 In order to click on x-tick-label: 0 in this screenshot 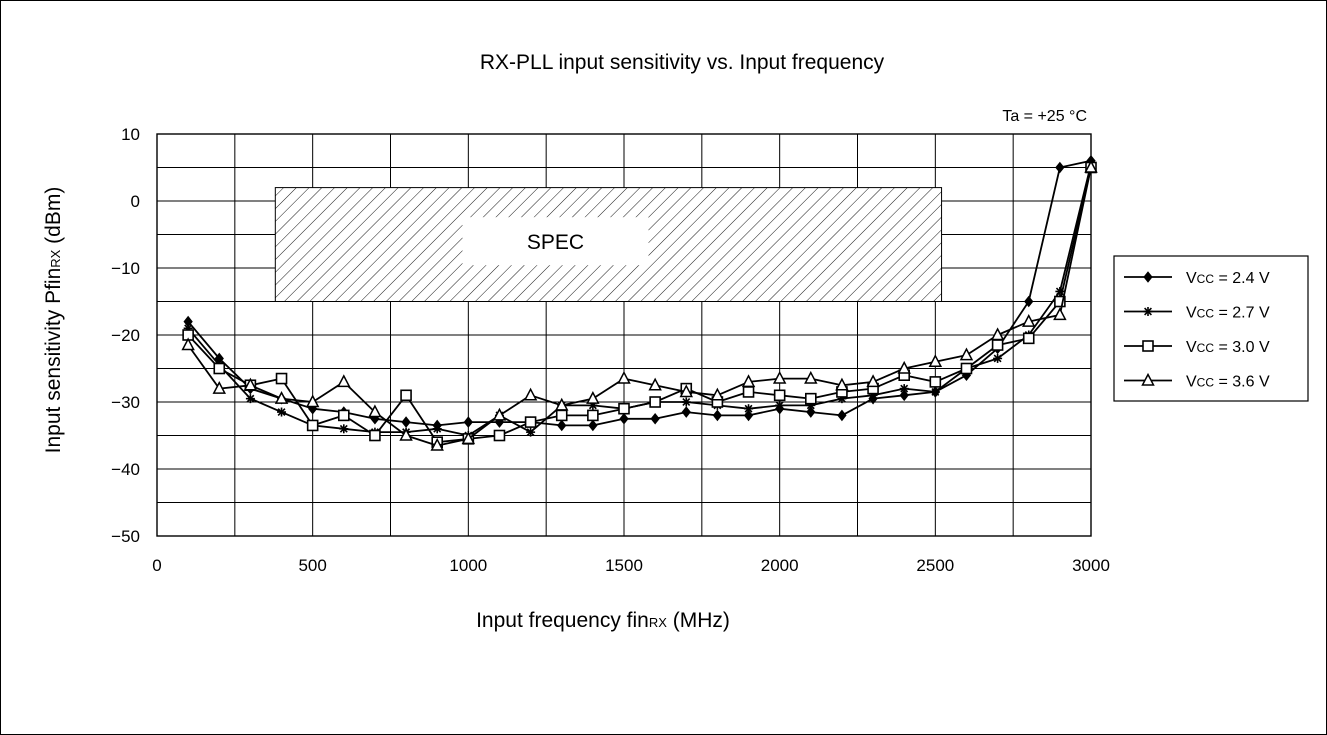, I will do `click(156, 565)`.